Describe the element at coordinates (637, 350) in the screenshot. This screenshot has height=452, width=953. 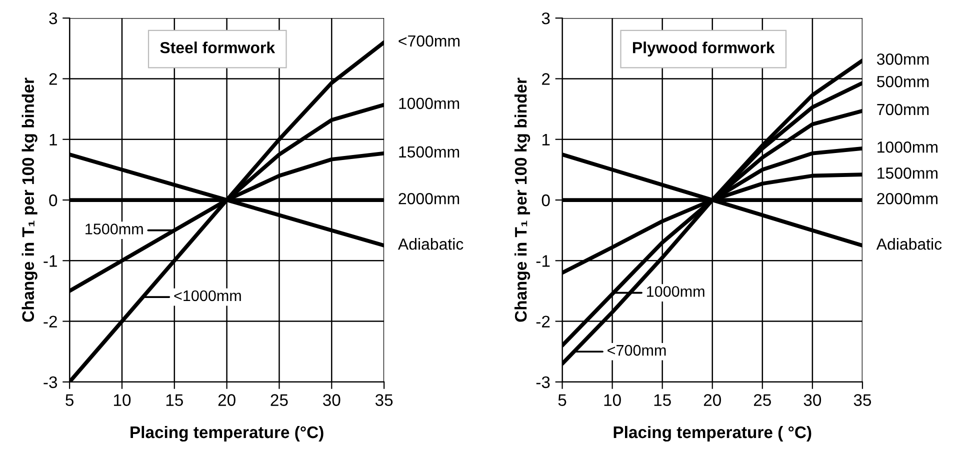
I see `annotation: <700mm` at that location.